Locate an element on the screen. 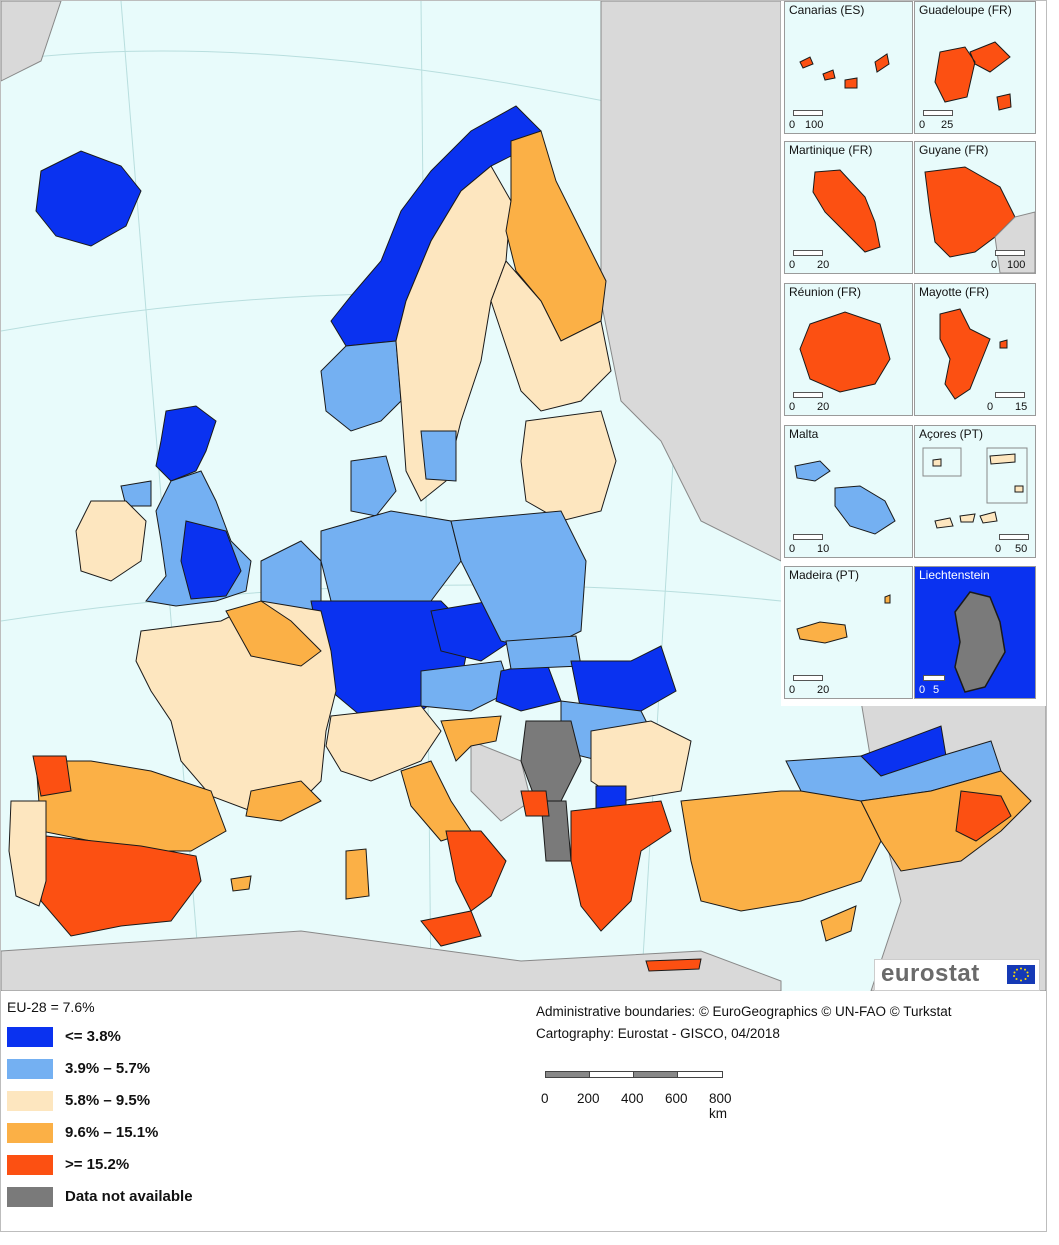  inset-title: Açores (PT) is located at coordinates (951, 434).